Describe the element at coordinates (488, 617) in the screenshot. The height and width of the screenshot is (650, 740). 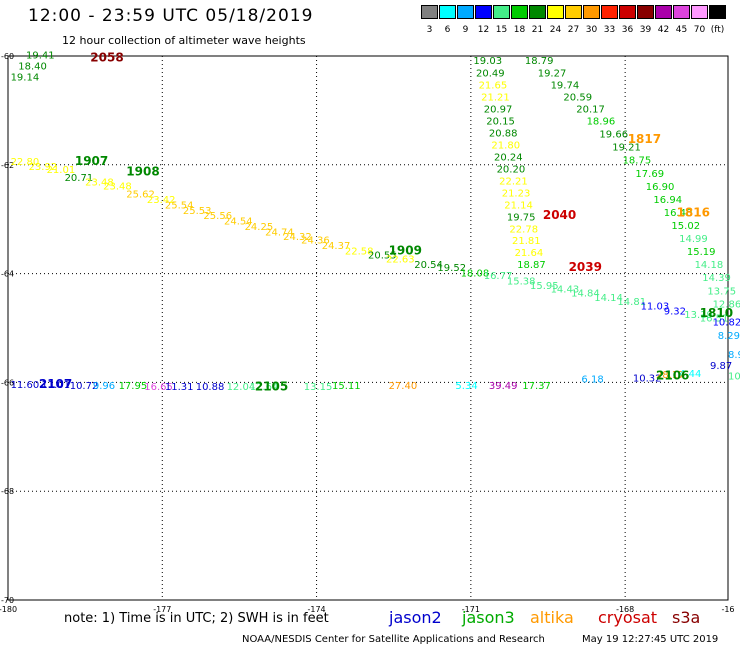
I see `satellite-legend-item: jason3` at that location.